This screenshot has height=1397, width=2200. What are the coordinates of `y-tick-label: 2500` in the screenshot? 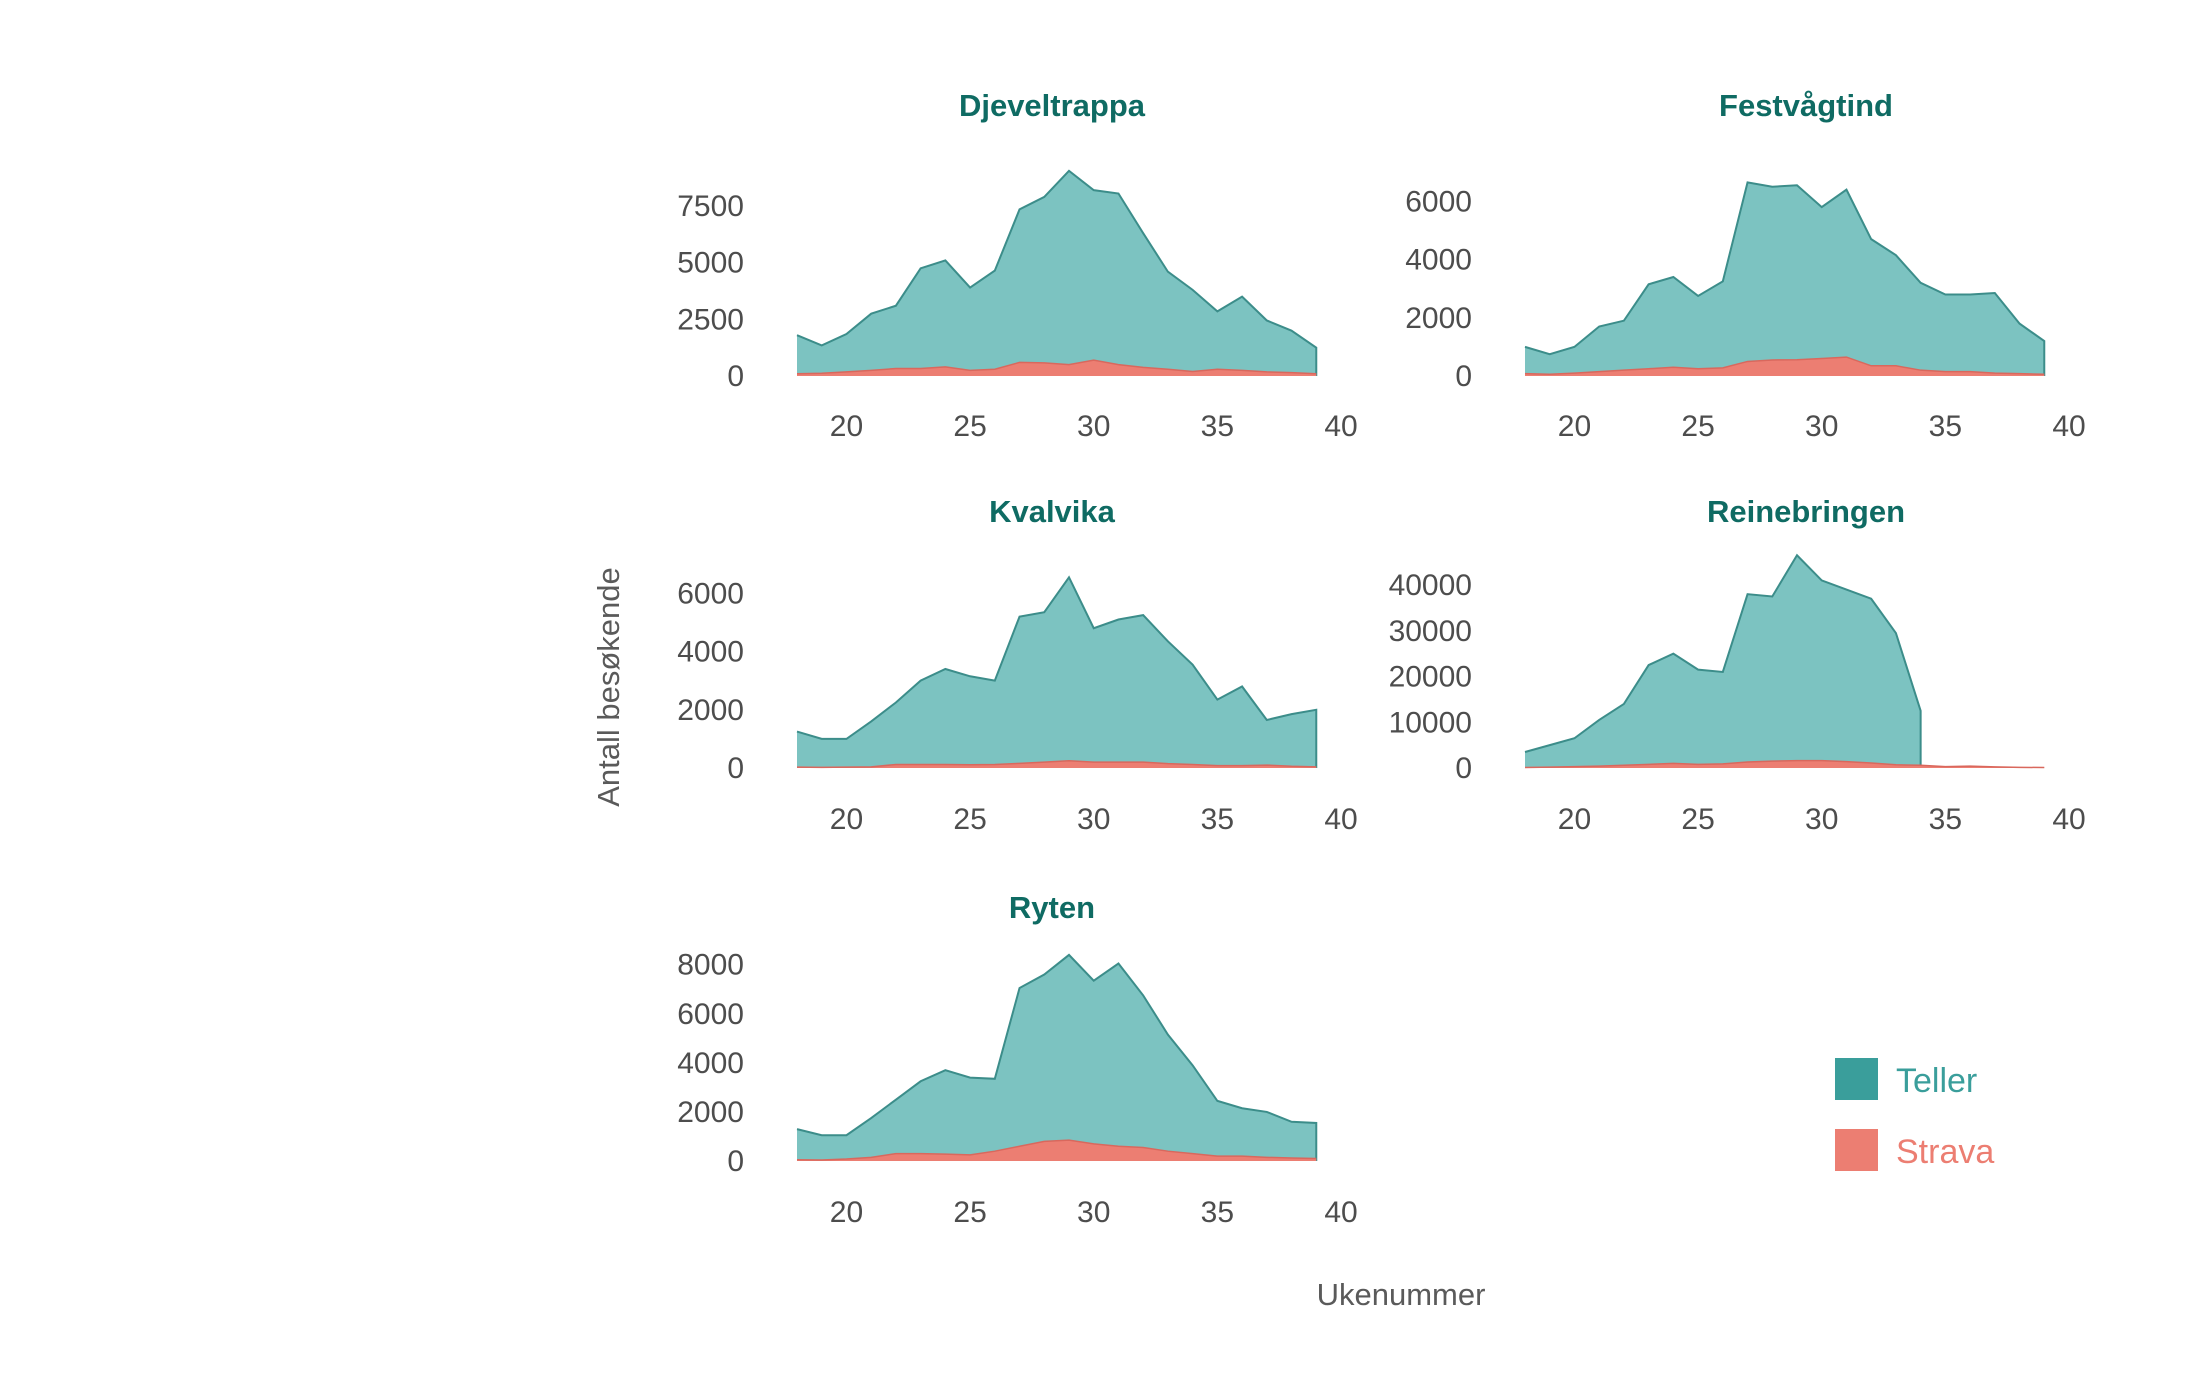 It's located at (710, 319).